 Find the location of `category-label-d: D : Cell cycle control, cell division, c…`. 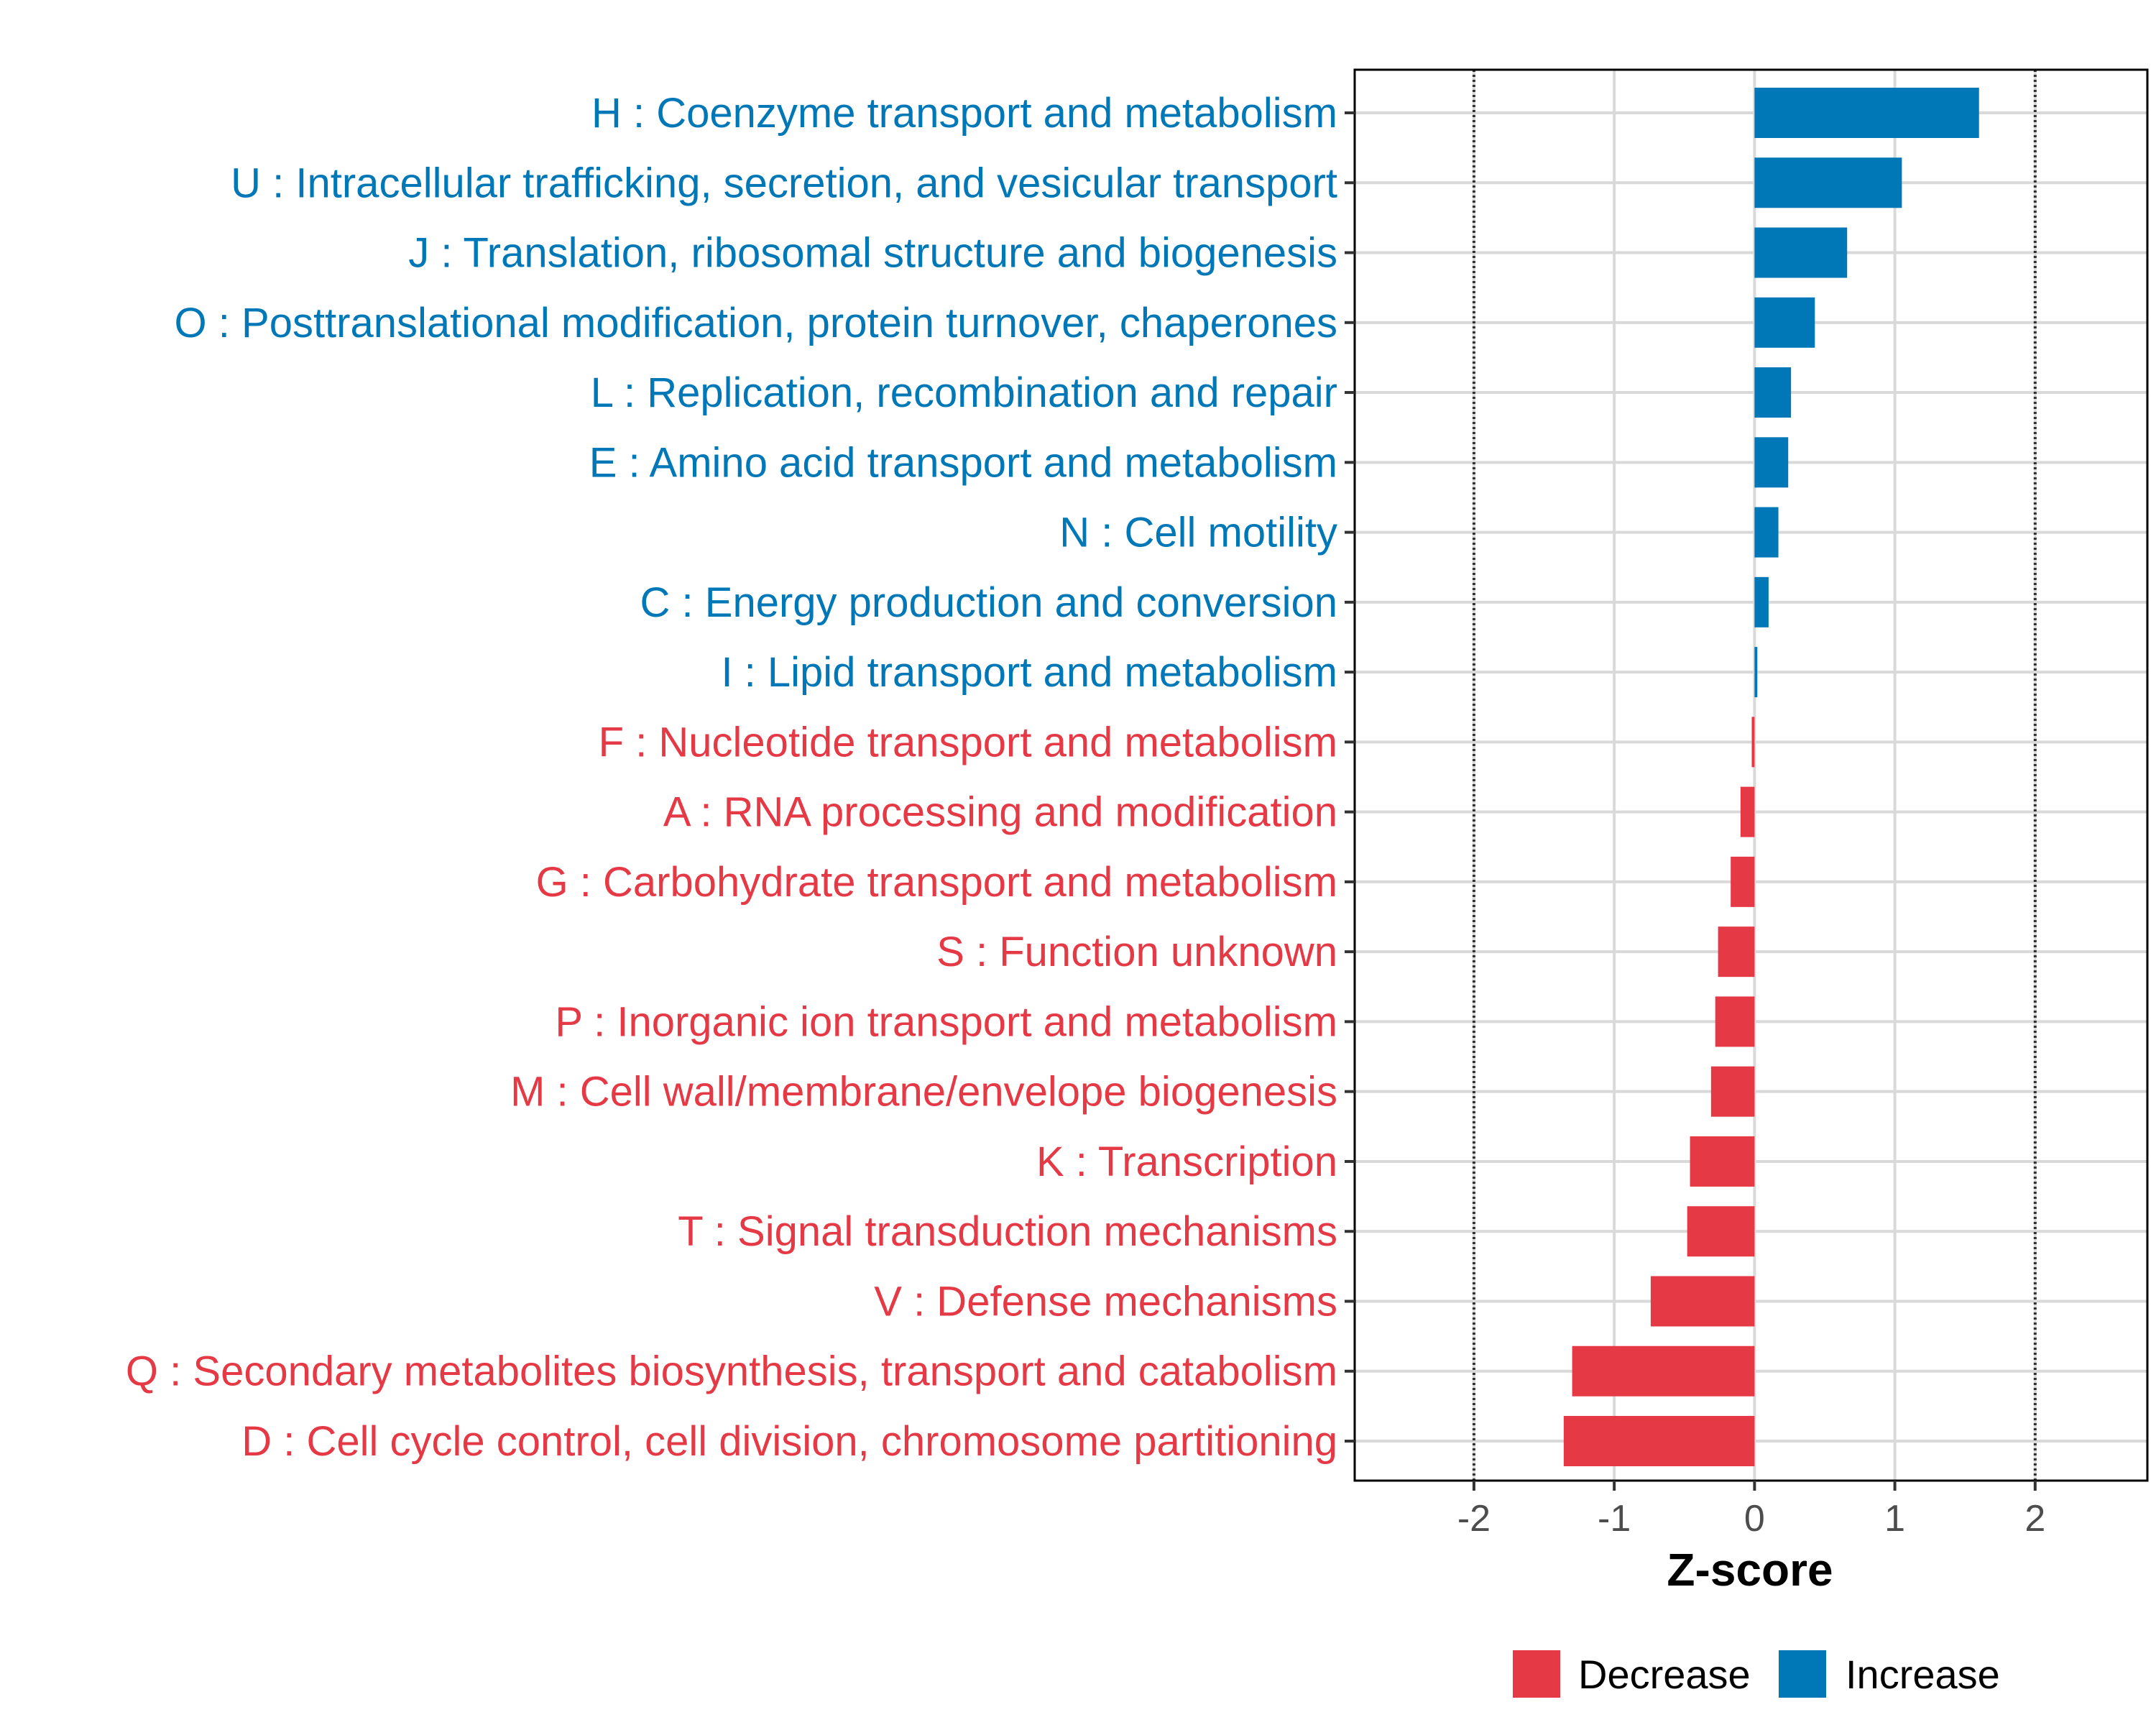

category-label-d: D : Cell cycle control, cell division, c… is located at coordinates (789, 1441).